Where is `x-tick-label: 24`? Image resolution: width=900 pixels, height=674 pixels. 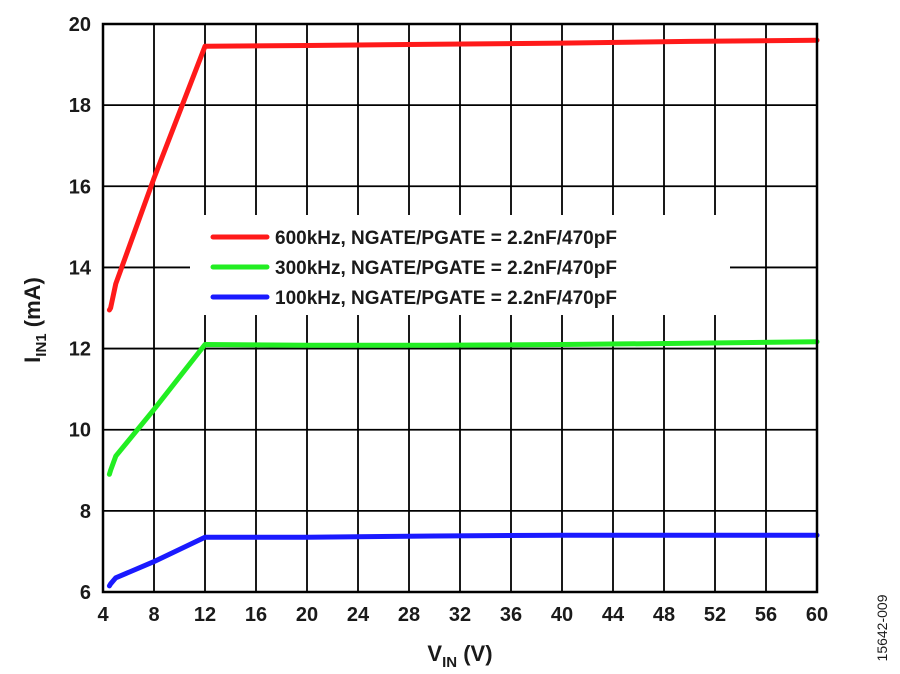 x-tick-label: 24 is located at coordinates (358, 615).